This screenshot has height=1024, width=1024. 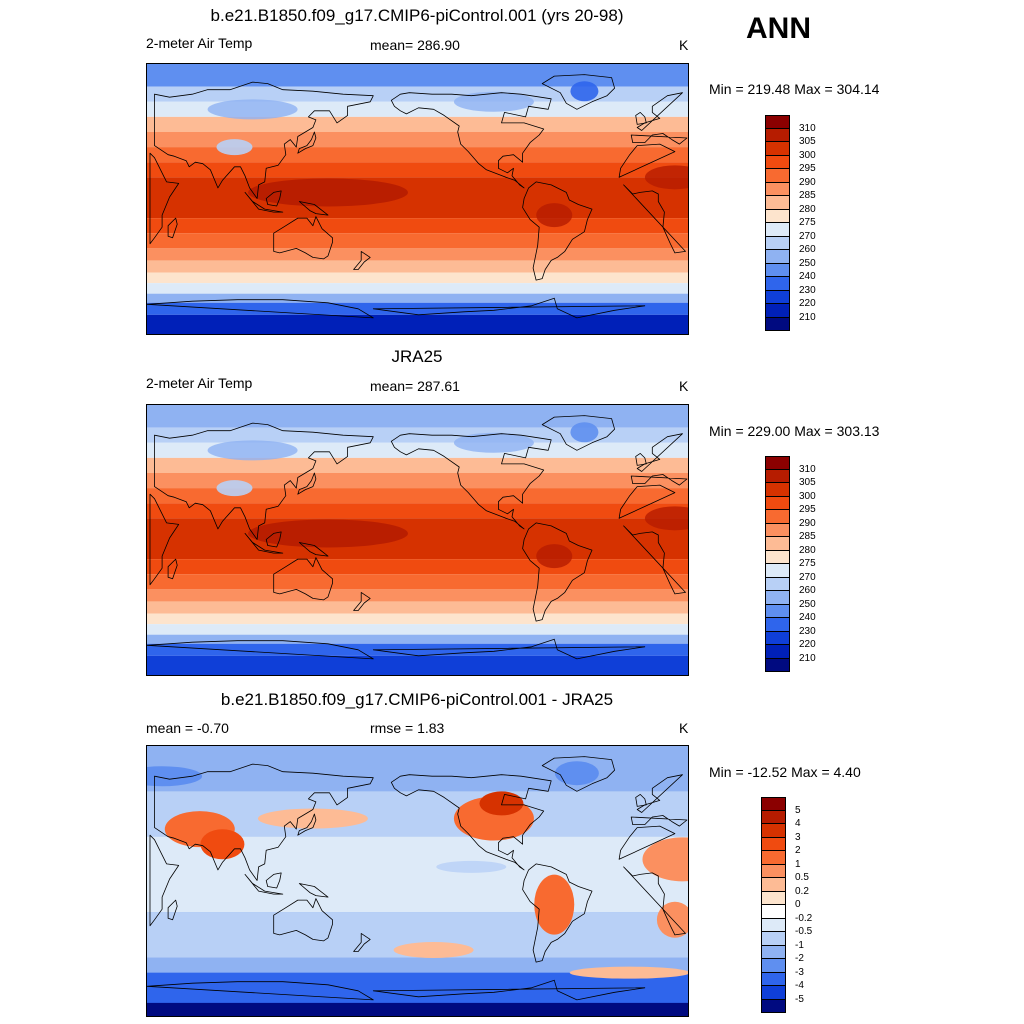 I want to click on panel-1-minmax-label: Min = 219.48 Max = 304.14, so click(x=794, y=89).